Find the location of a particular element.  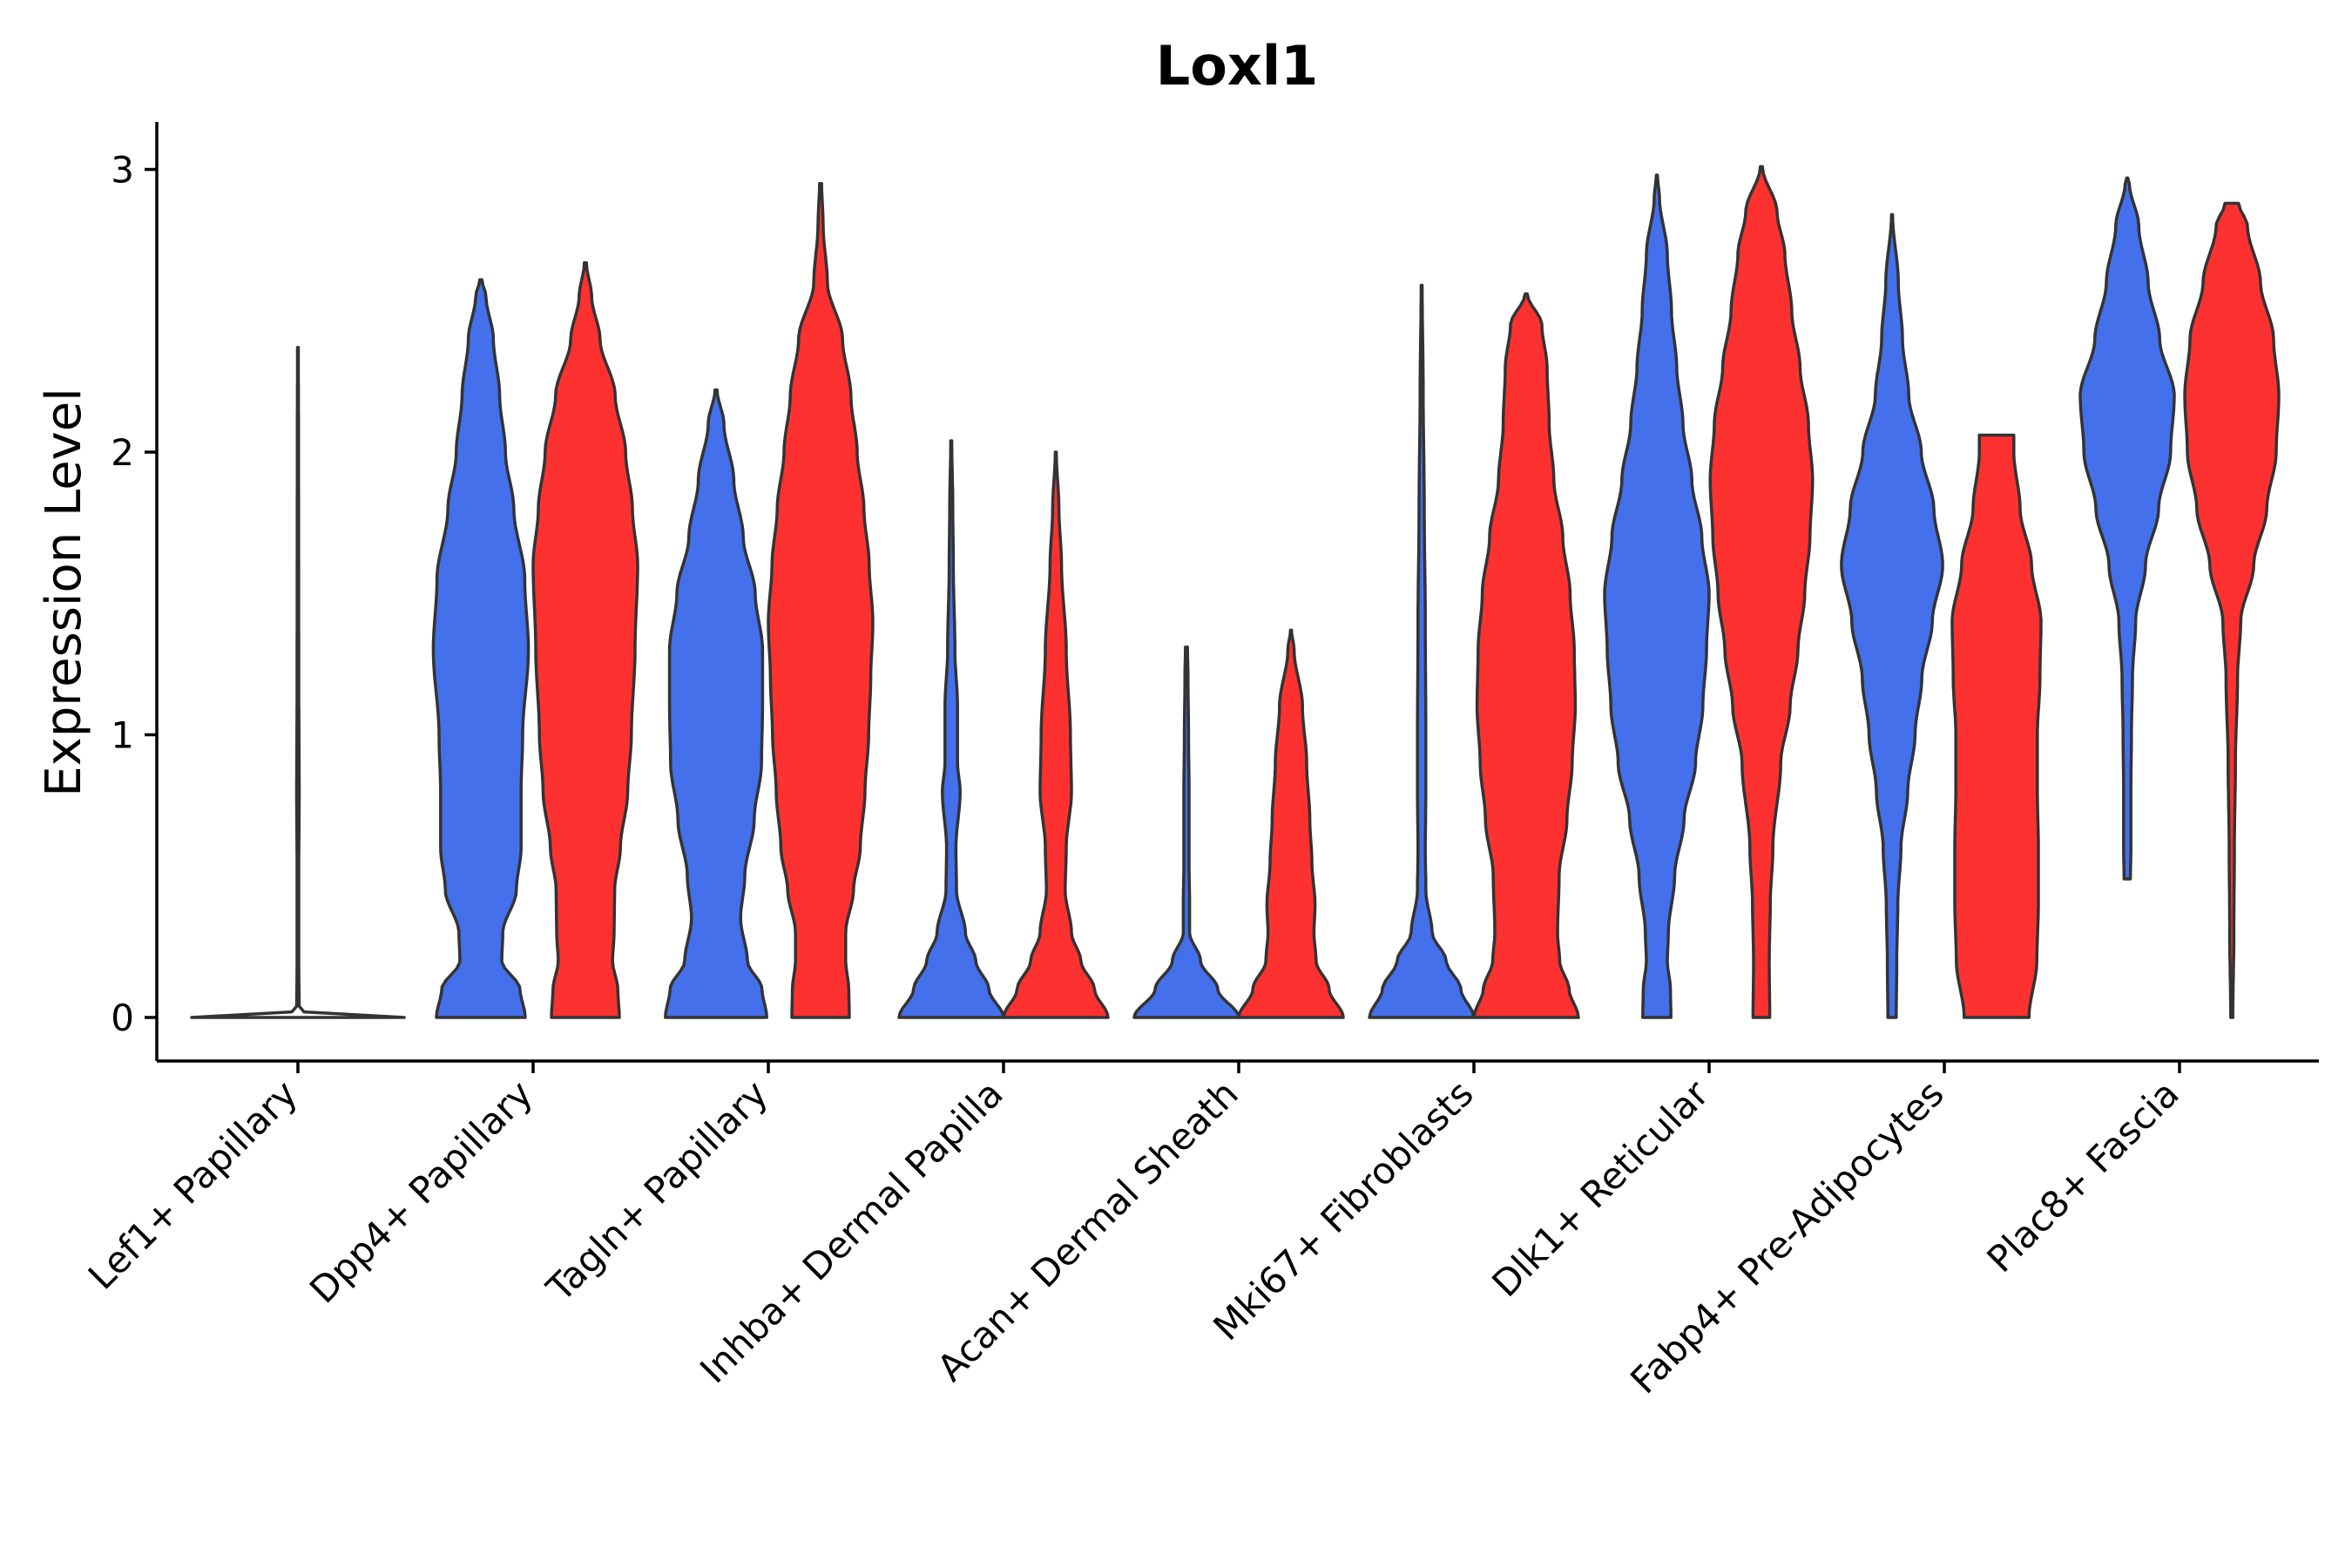

x-tick-label: Tagln+ Papillary is located at coordinates (656, 1191).